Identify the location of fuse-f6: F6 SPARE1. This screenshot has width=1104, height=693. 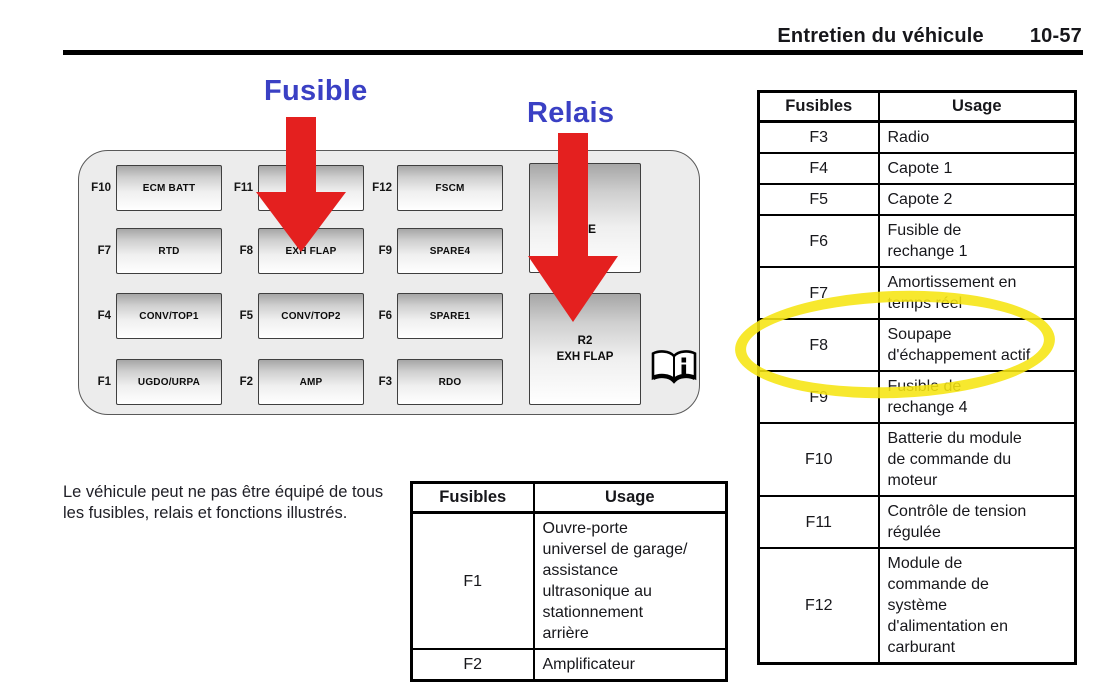
(434, 316).